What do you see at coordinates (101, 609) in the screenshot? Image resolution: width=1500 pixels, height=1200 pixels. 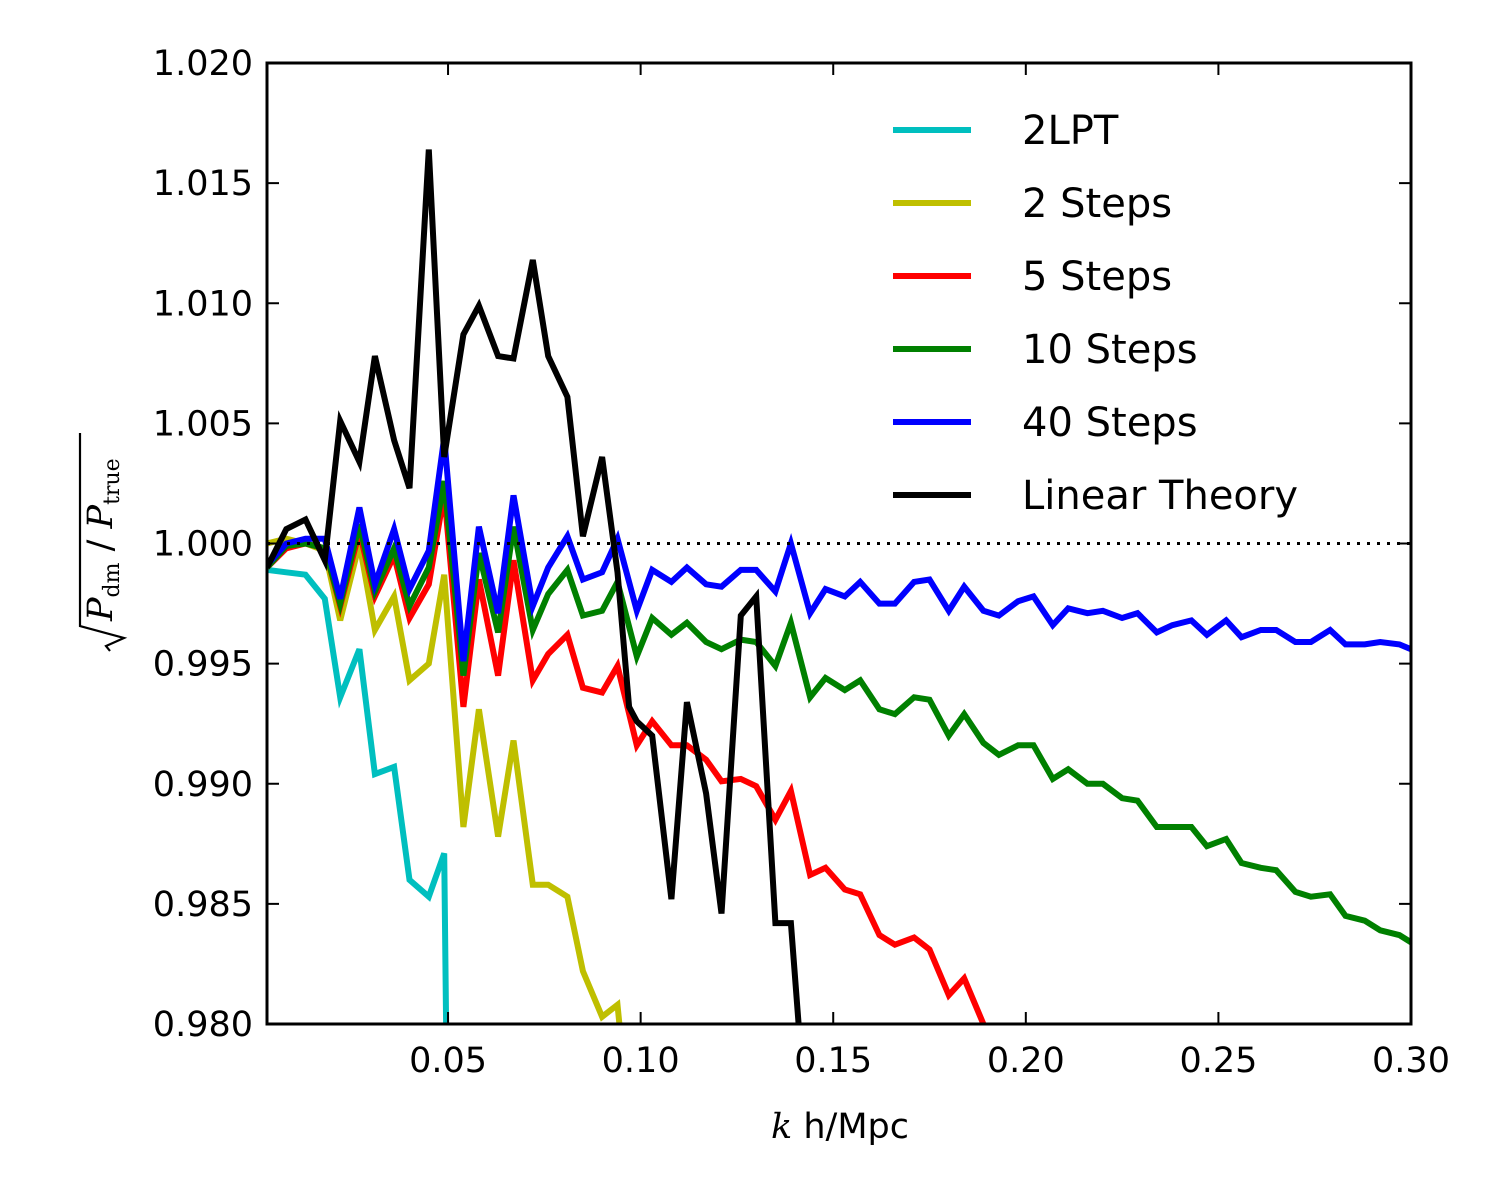 I see `y-label-p-num: P` at bounding box center [101, 609].